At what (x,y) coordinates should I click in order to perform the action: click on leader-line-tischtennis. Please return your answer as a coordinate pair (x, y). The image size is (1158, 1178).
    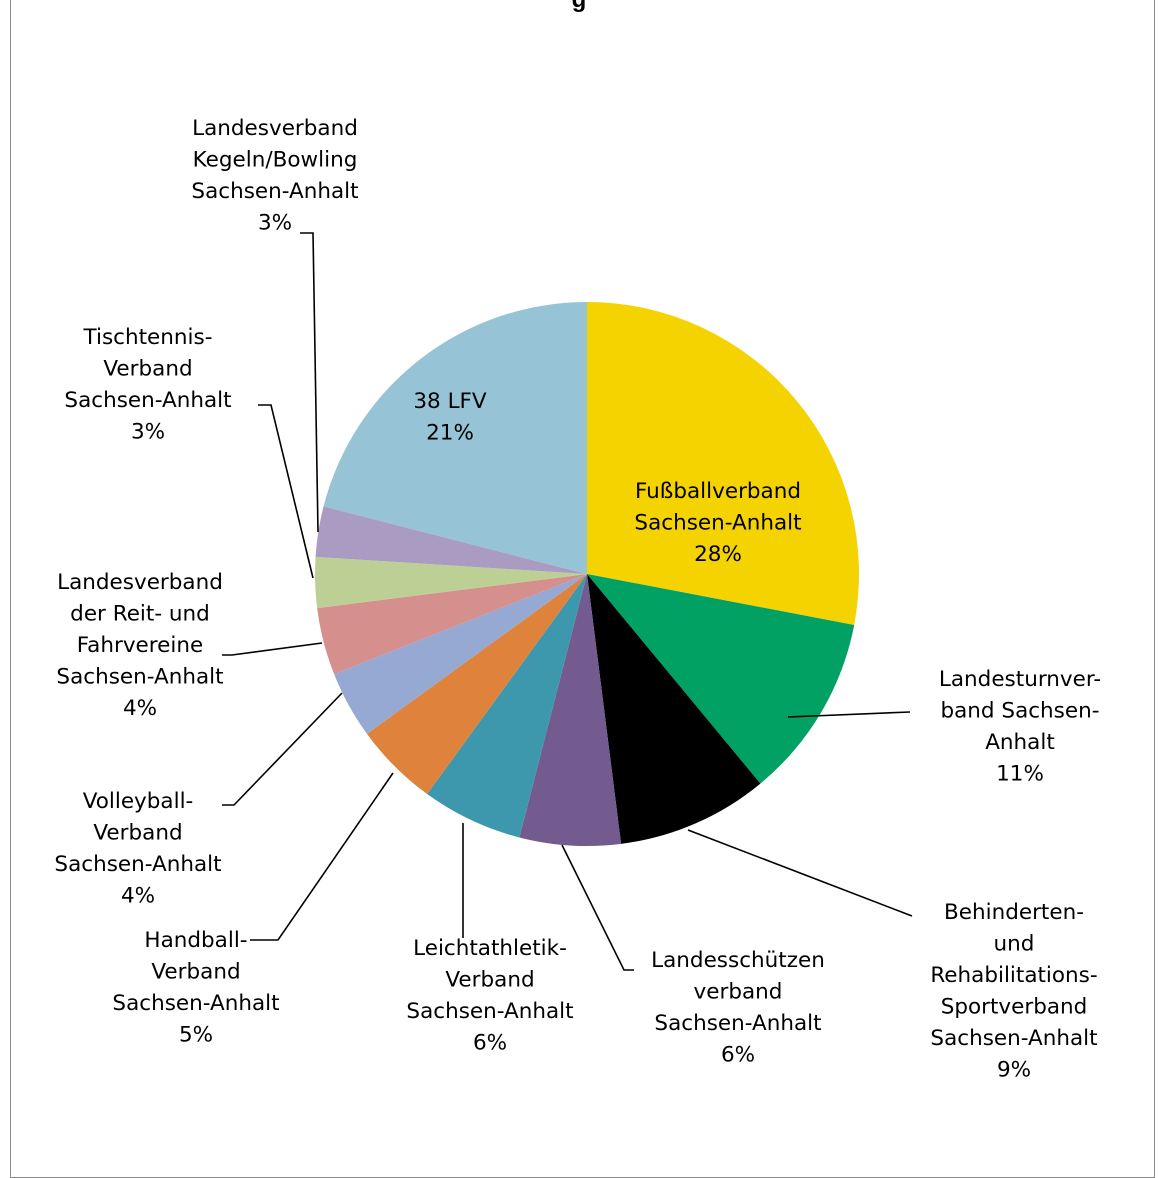
    Looking at the image, I should click on (286, 491).